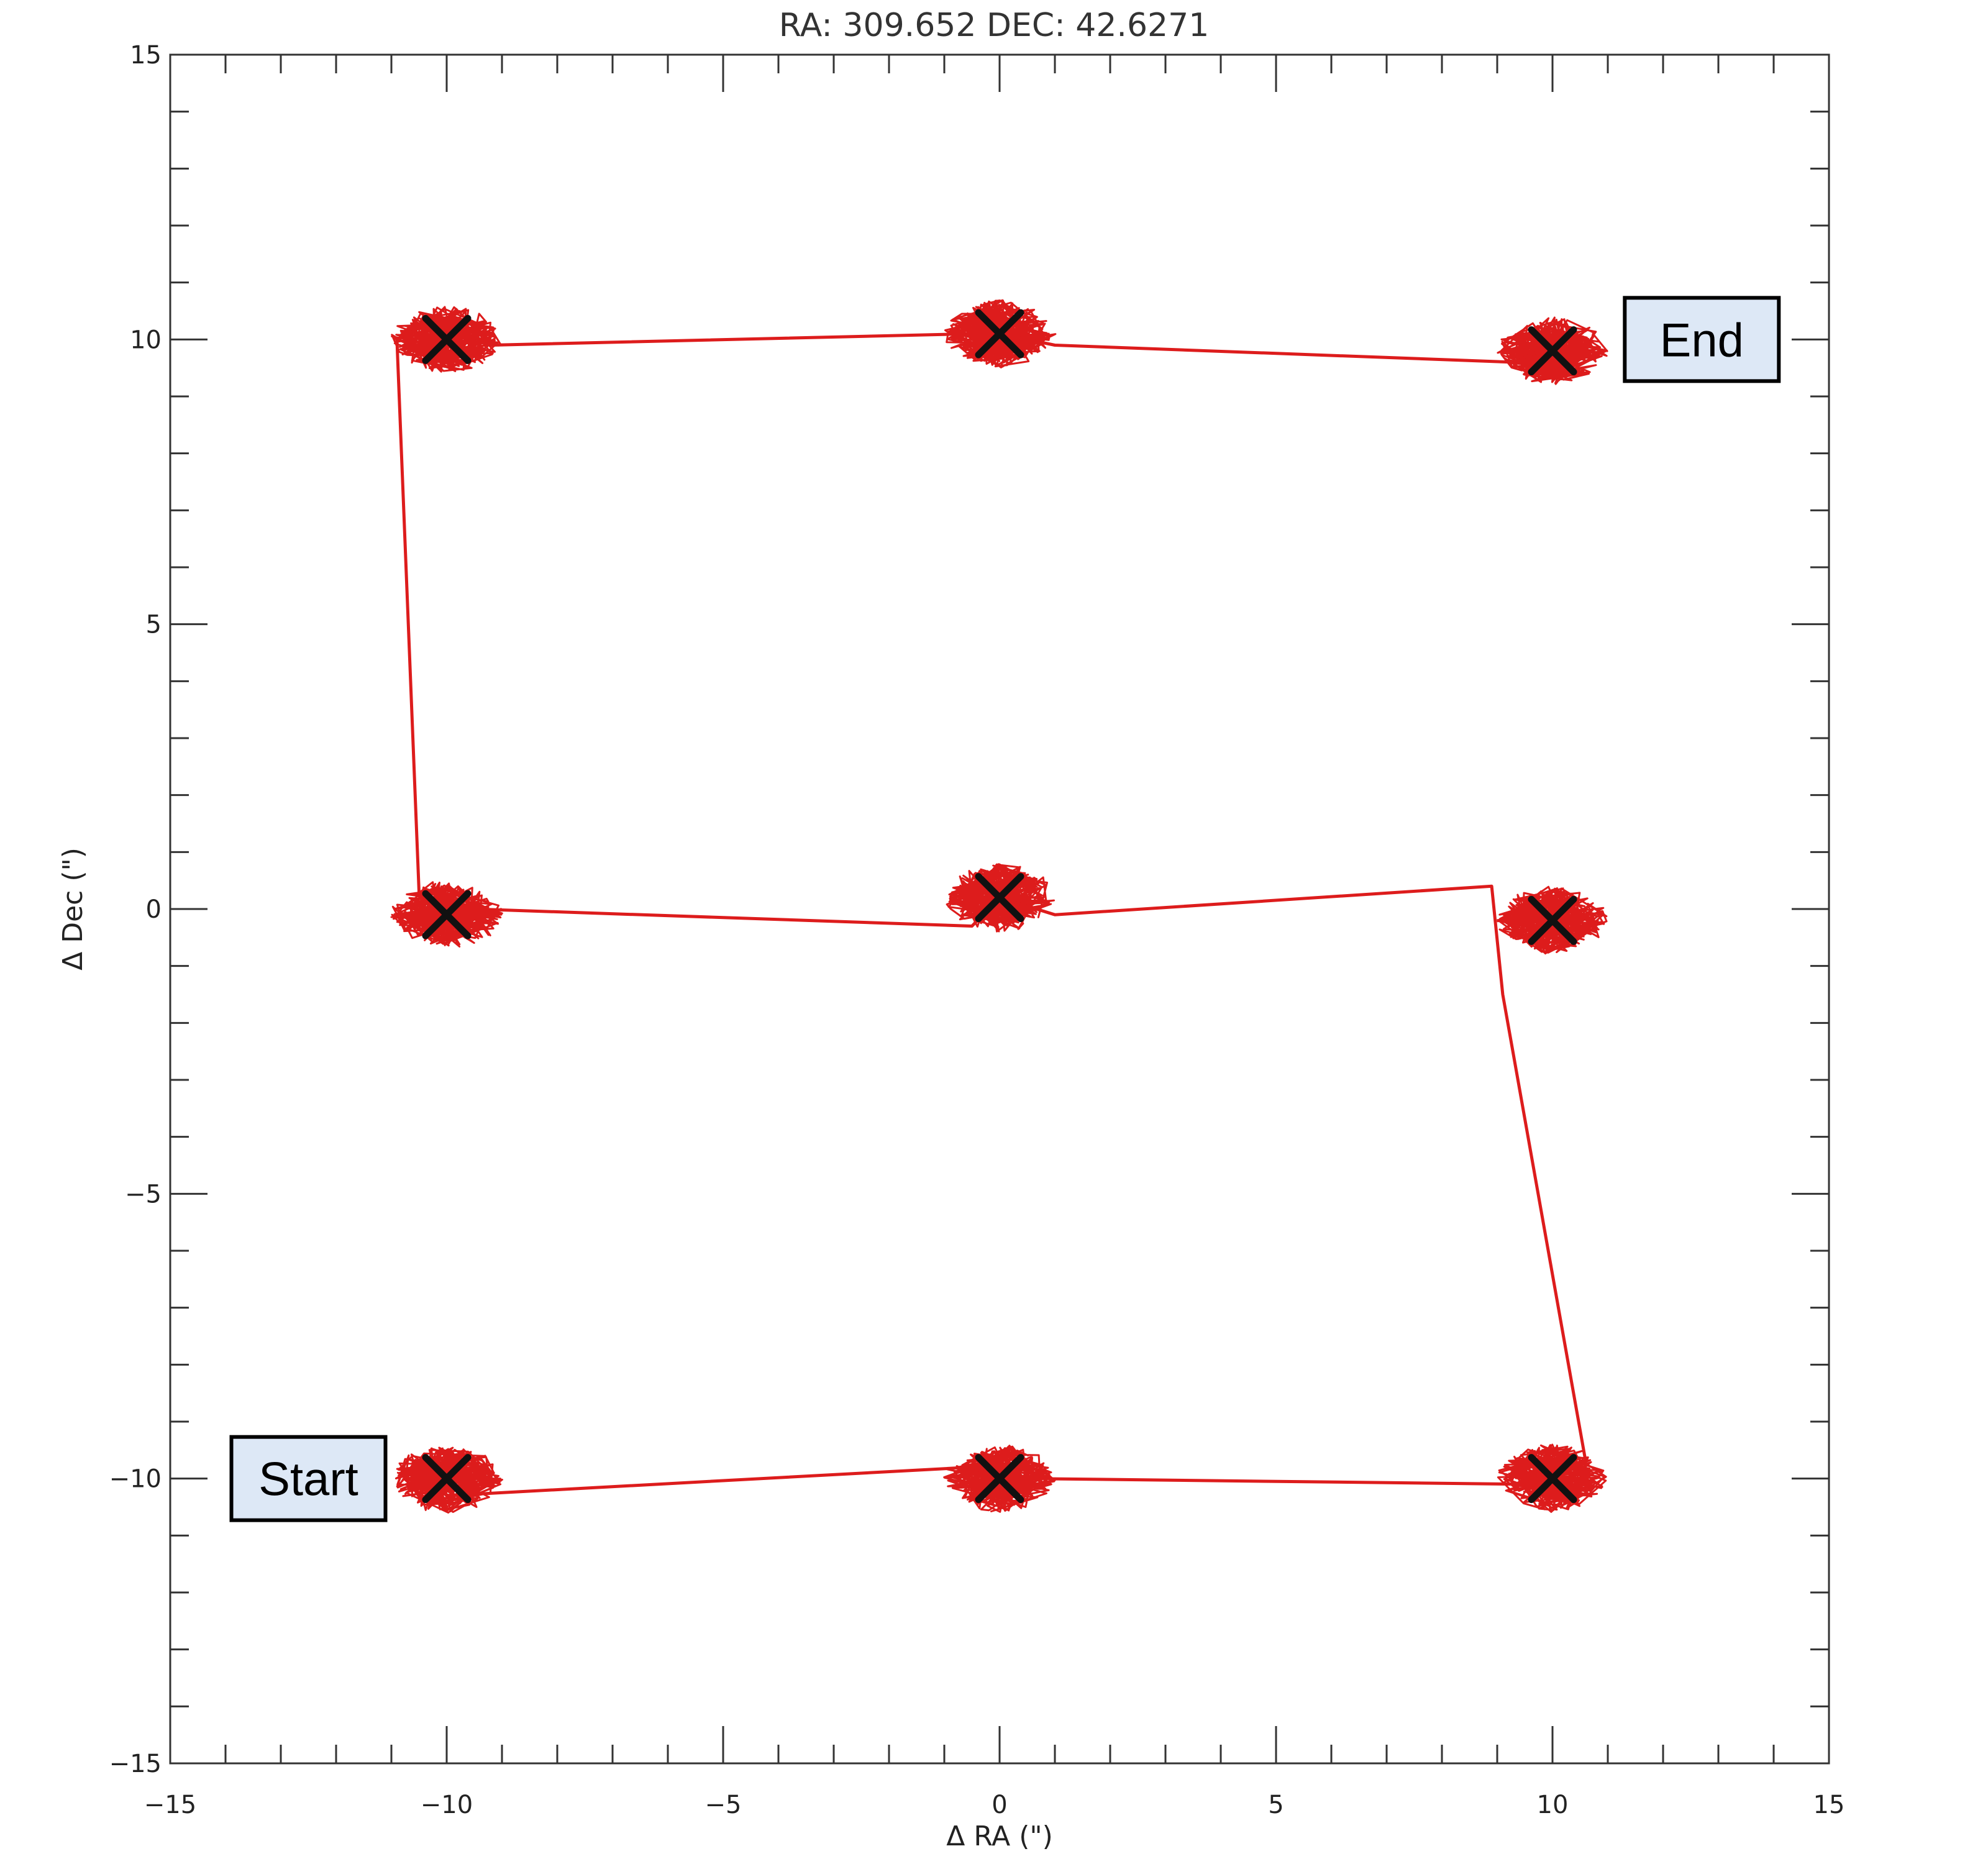 The image size is (1988, 1864). Describe the element at coordinates (170, 1805) in the screenshot. I see `x-tick-label: −15` at that location.